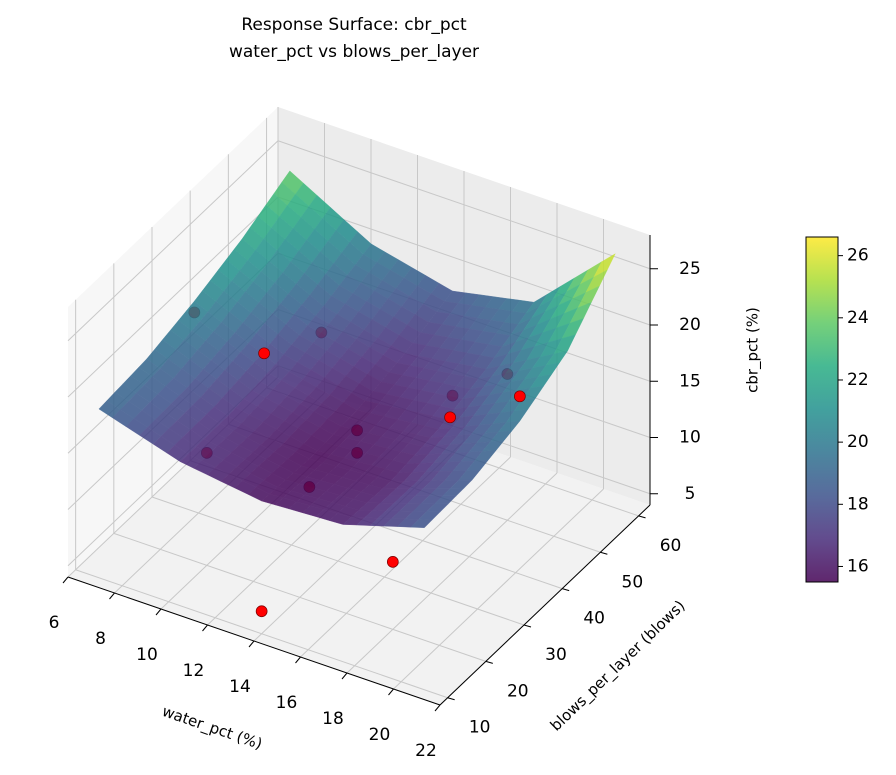 This screenshot has height=775, width=896. Describe the element at coordinates (690, 269) in the screenshot. I see `z-tick-label: 25` at that location.